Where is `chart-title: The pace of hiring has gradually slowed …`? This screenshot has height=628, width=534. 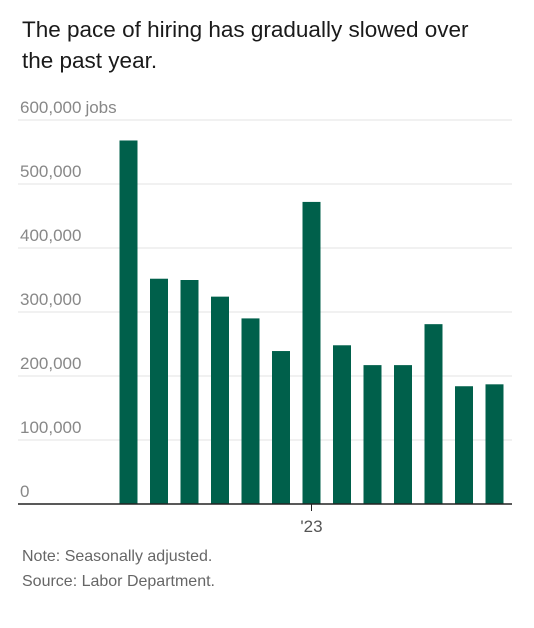
chart-title: The pace of hiring has gradually slowed … is located at coordinates (245, 45).